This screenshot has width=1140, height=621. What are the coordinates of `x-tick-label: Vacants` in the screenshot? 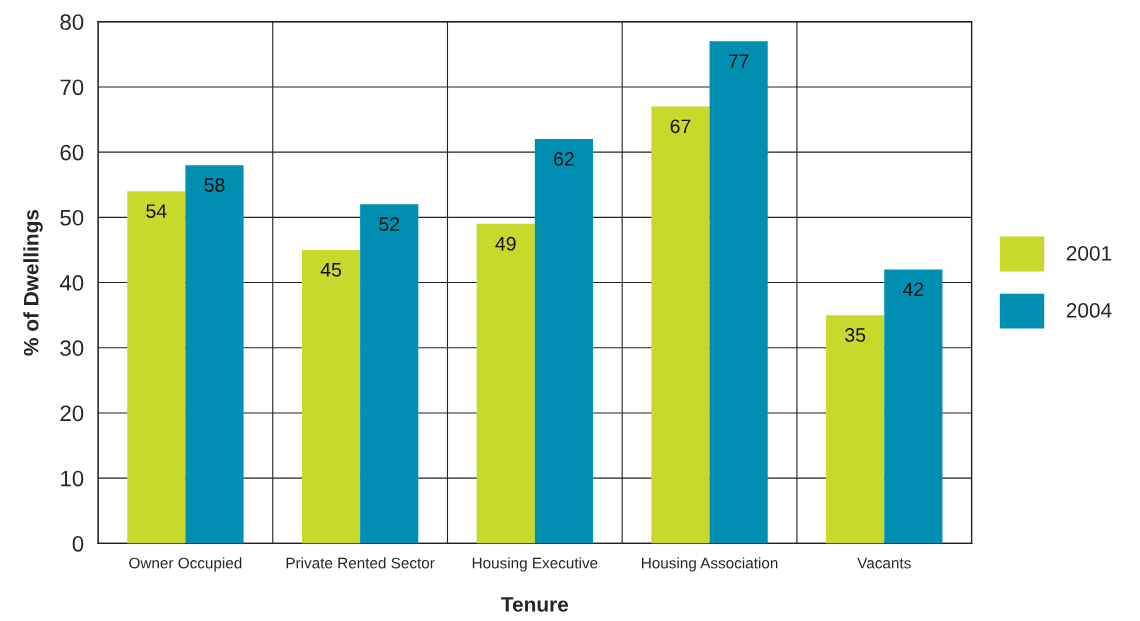 It's located at (884, 563).